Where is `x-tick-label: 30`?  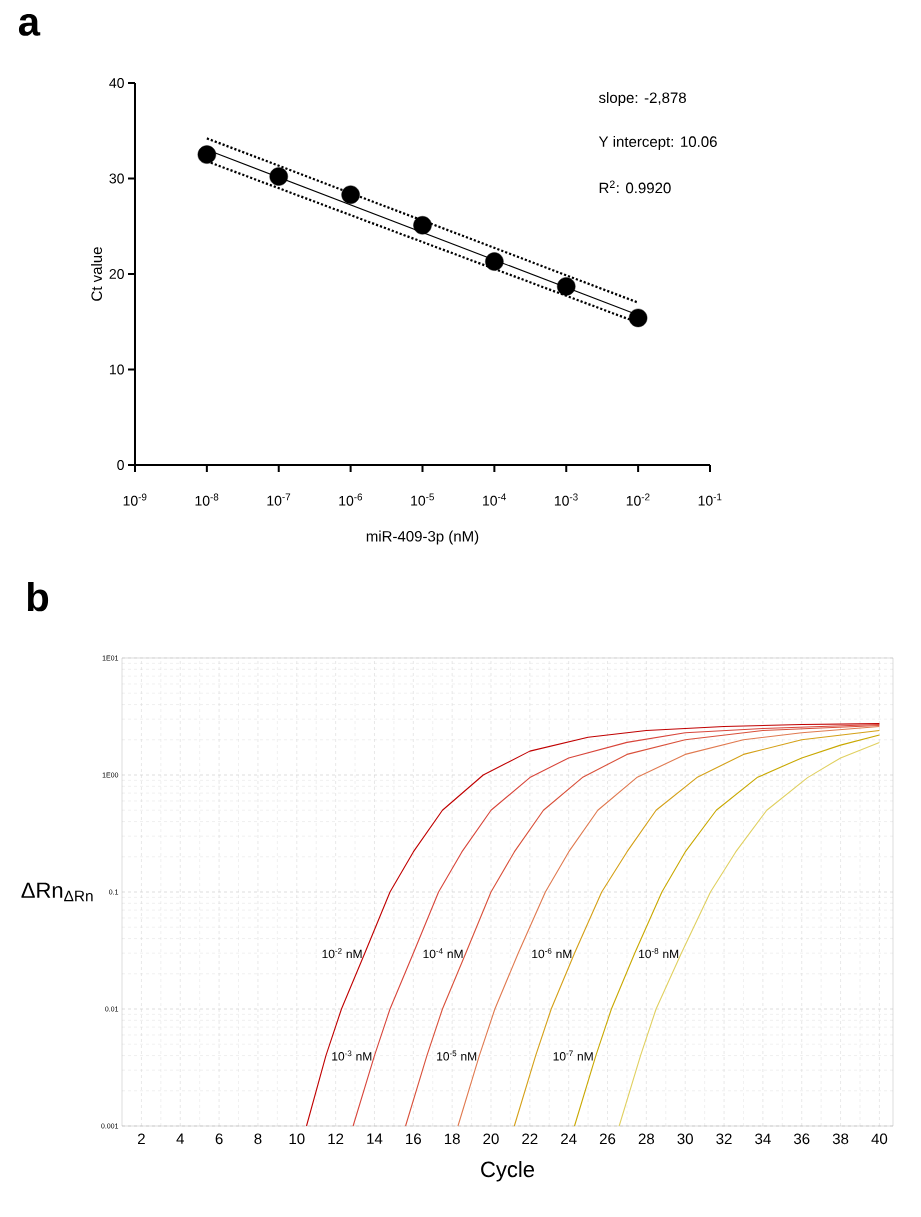 x-tick-label: 30 is located at coordinates (685, 1139).